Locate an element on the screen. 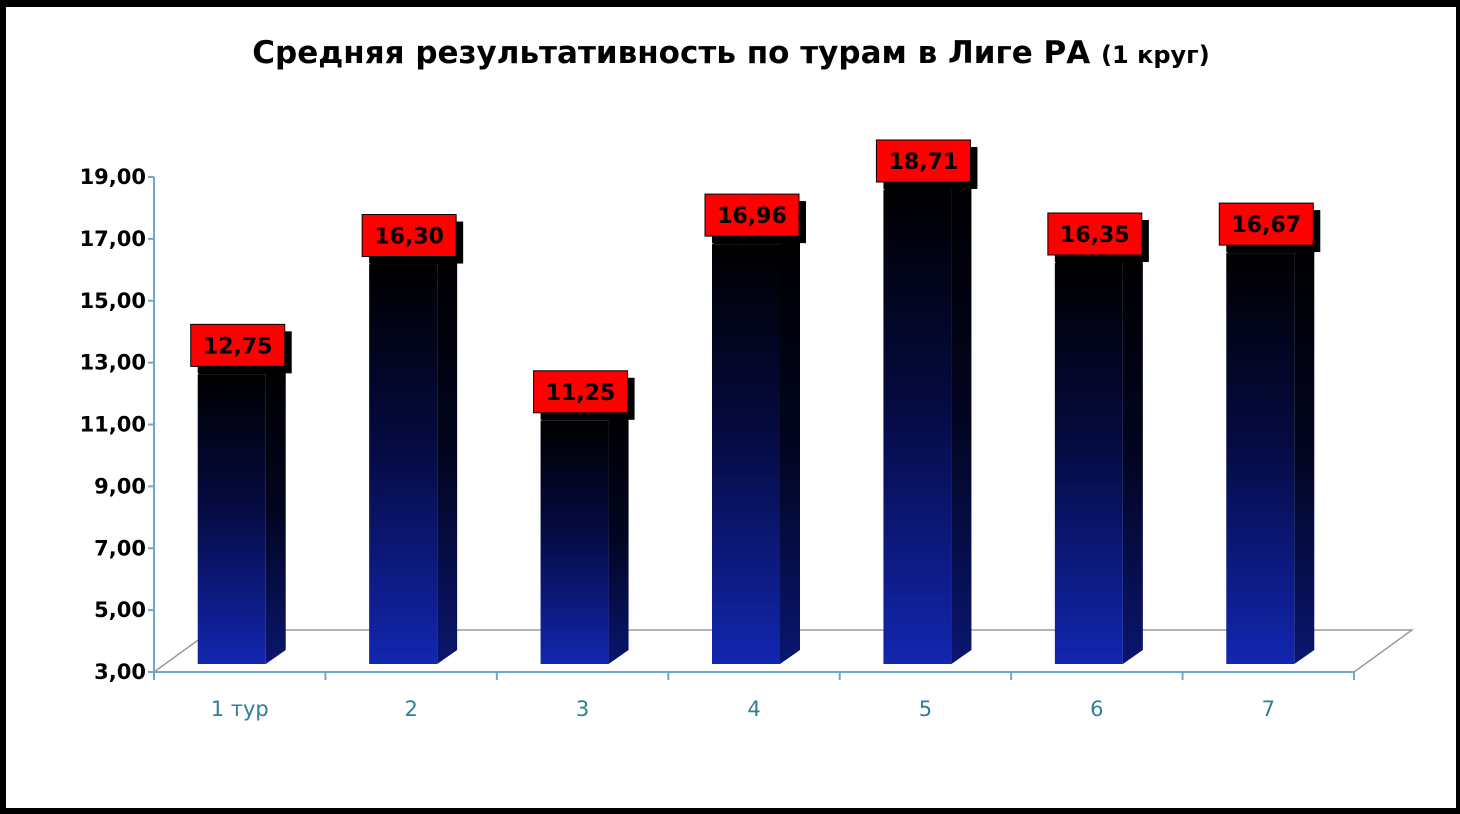 The image size is (1460, 814). data-label: 16,35 is located at coordinates (1098, 237).